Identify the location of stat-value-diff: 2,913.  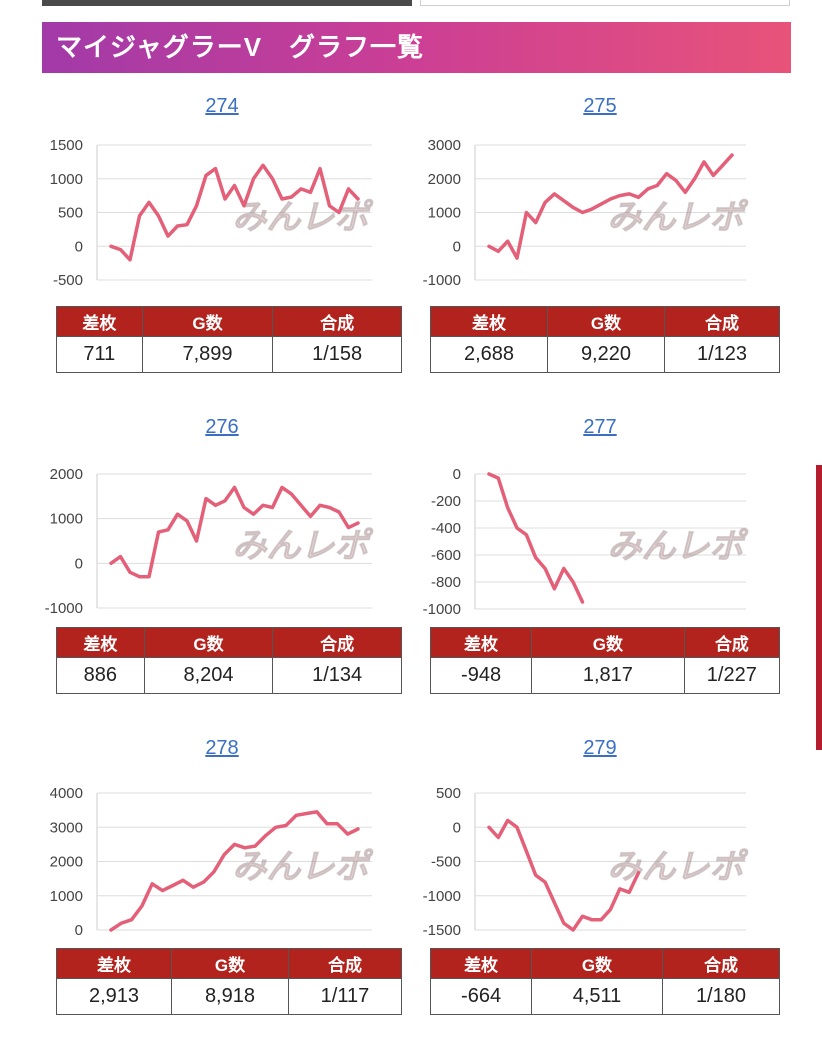
(114, 996).